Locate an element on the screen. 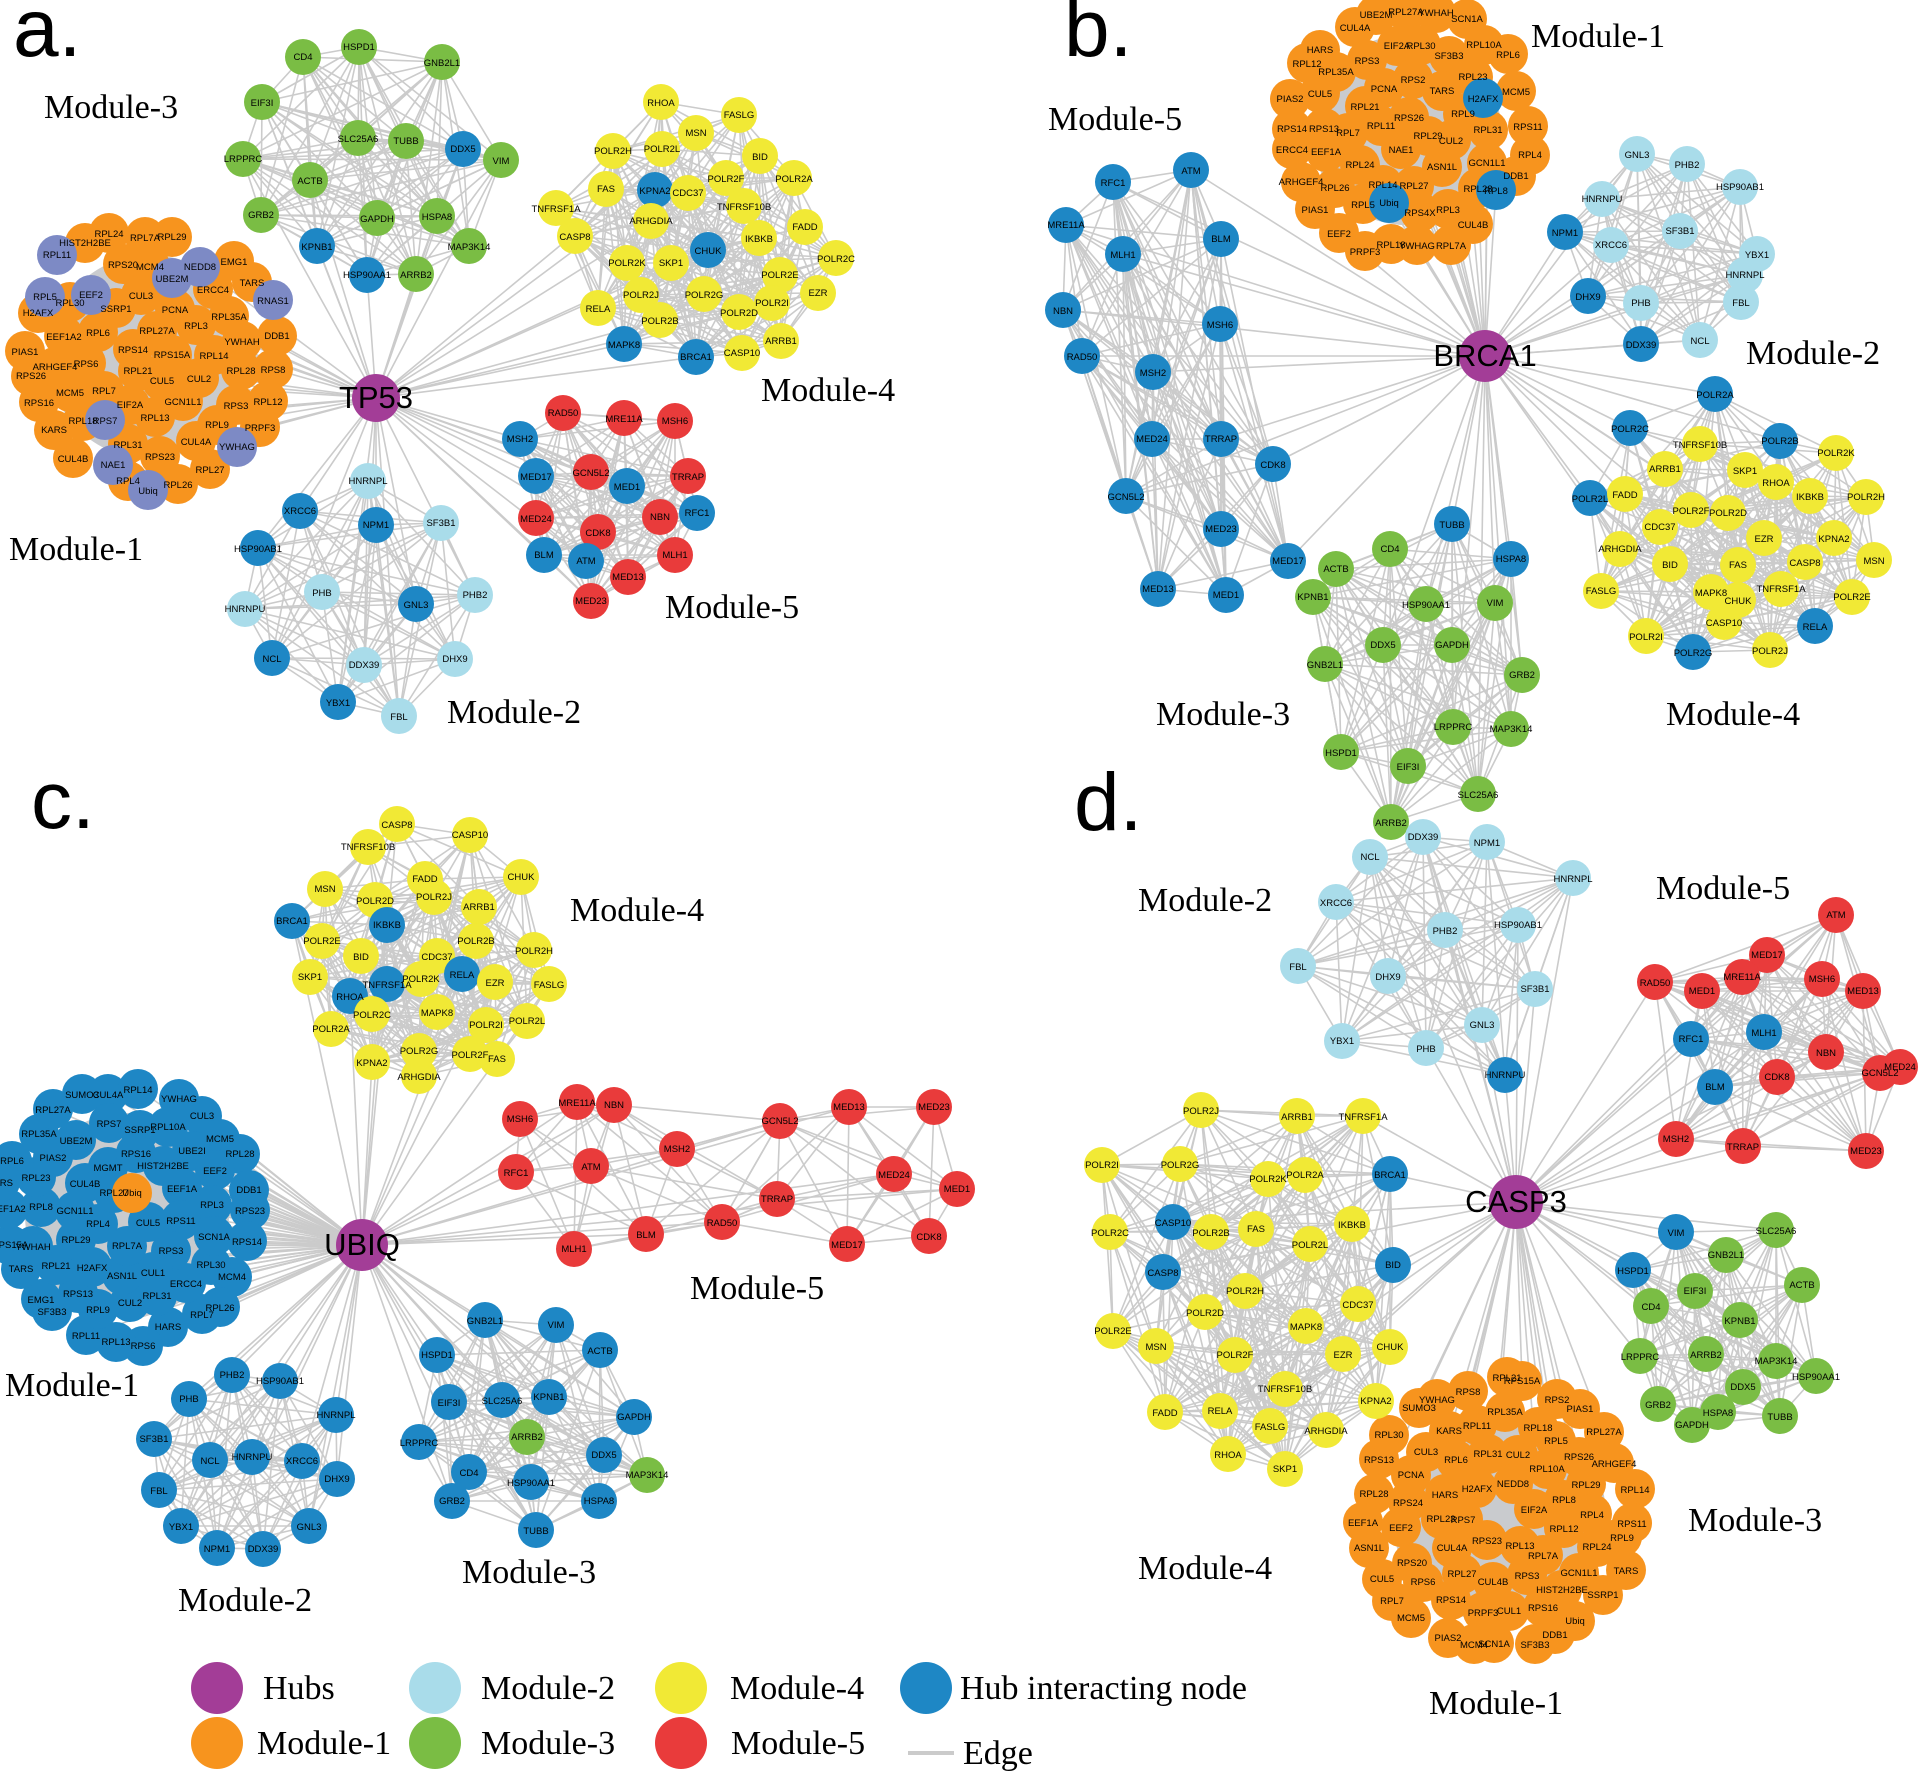 The image size is (1923, 1775). svg-text: BID is located at coordinates (361, 957).